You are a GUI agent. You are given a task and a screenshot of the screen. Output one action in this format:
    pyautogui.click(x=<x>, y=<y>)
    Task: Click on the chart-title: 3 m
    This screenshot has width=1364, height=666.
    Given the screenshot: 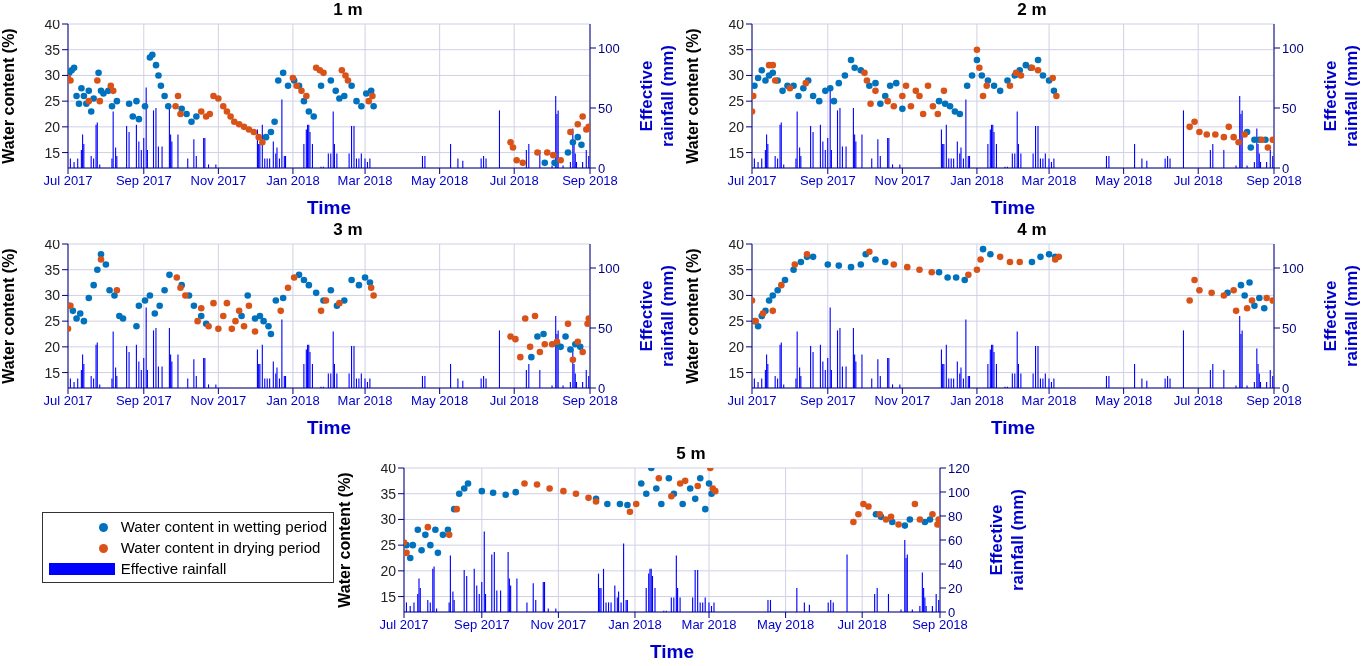 What is the action you would take?
    pyautogui.click(x=348, y=229)
    